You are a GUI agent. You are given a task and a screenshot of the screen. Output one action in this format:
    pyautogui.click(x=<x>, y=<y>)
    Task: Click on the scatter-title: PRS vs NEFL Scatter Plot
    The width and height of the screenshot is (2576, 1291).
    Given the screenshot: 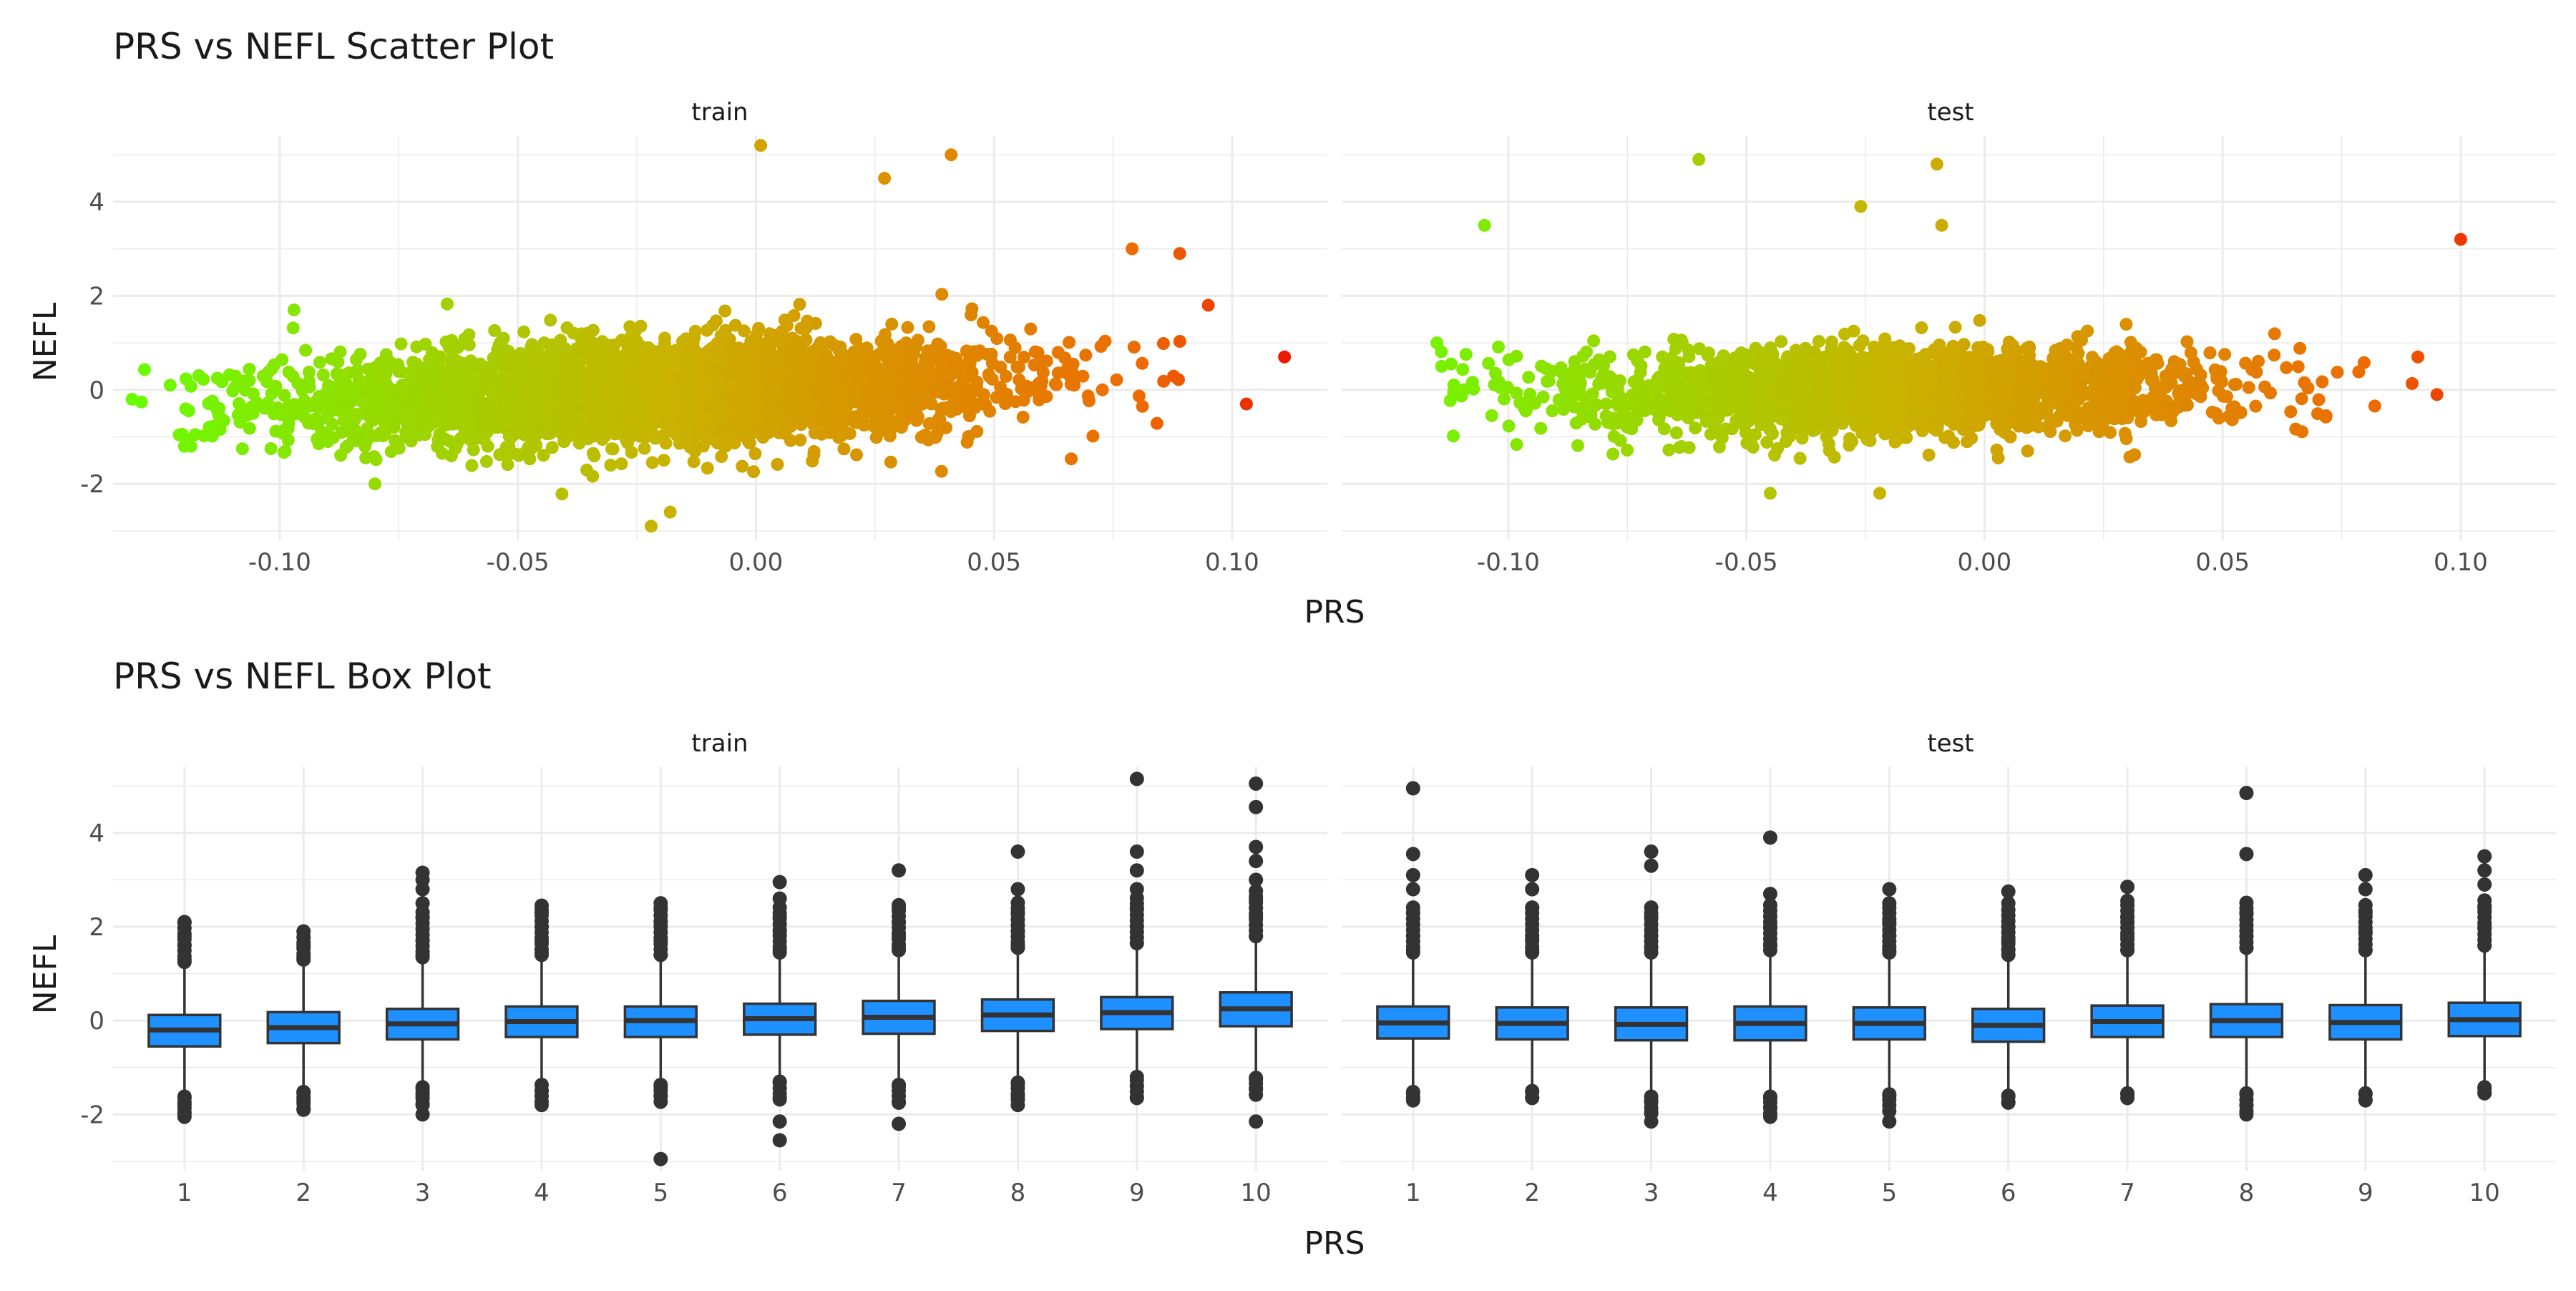 What is the action you would take?
    pyautogui.click(x=333, y=46)
    